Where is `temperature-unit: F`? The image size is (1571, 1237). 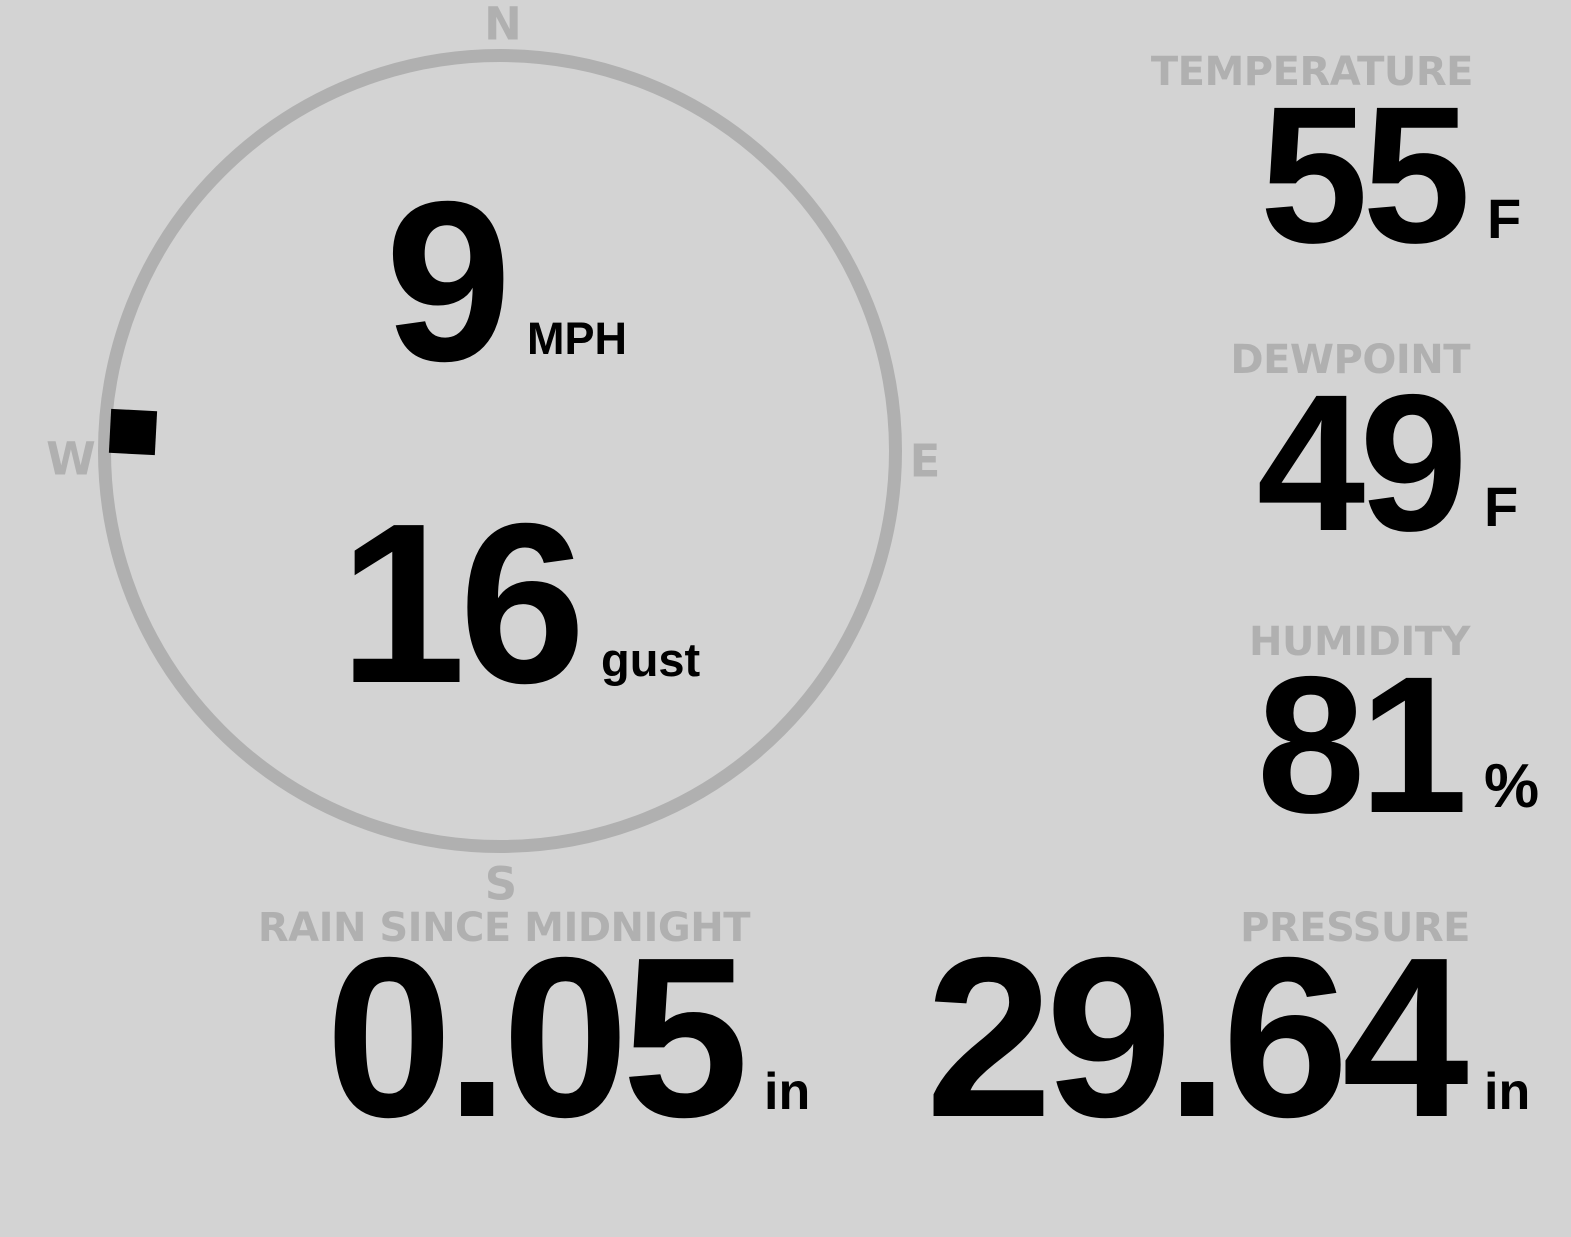 temperature-unit: F is located at coordinates (1504, 218).